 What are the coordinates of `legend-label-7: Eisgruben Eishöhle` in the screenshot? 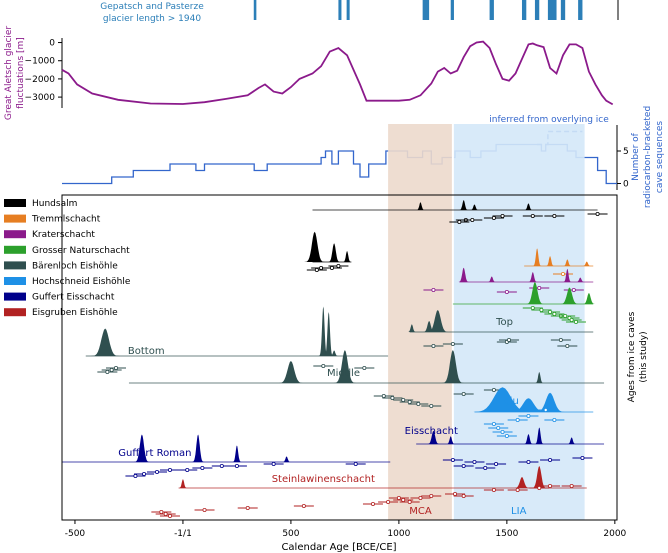 It's located at (75, 313).